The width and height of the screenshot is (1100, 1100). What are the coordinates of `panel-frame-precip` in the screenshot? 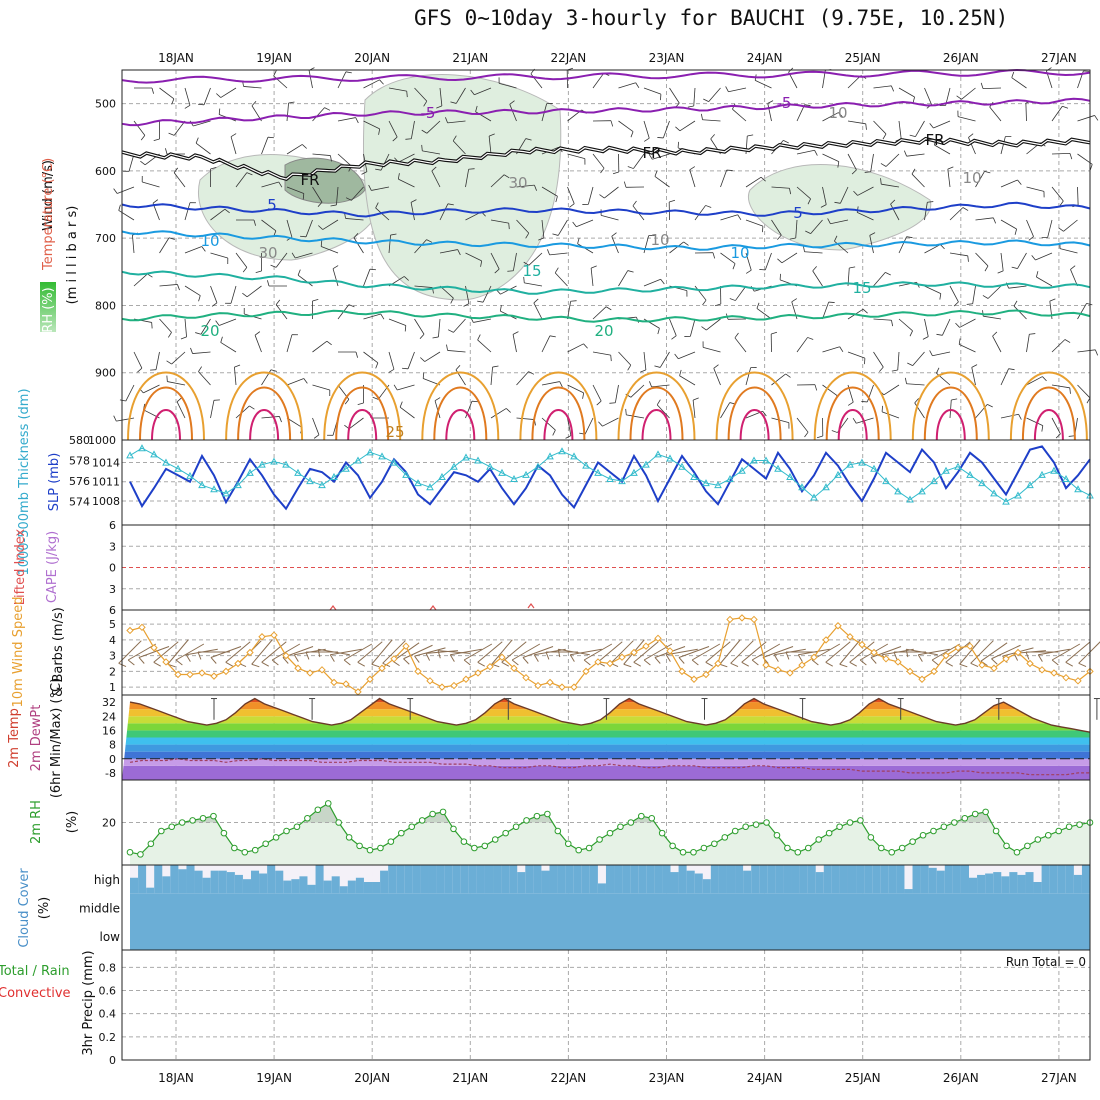 It's located at (606, 1005).